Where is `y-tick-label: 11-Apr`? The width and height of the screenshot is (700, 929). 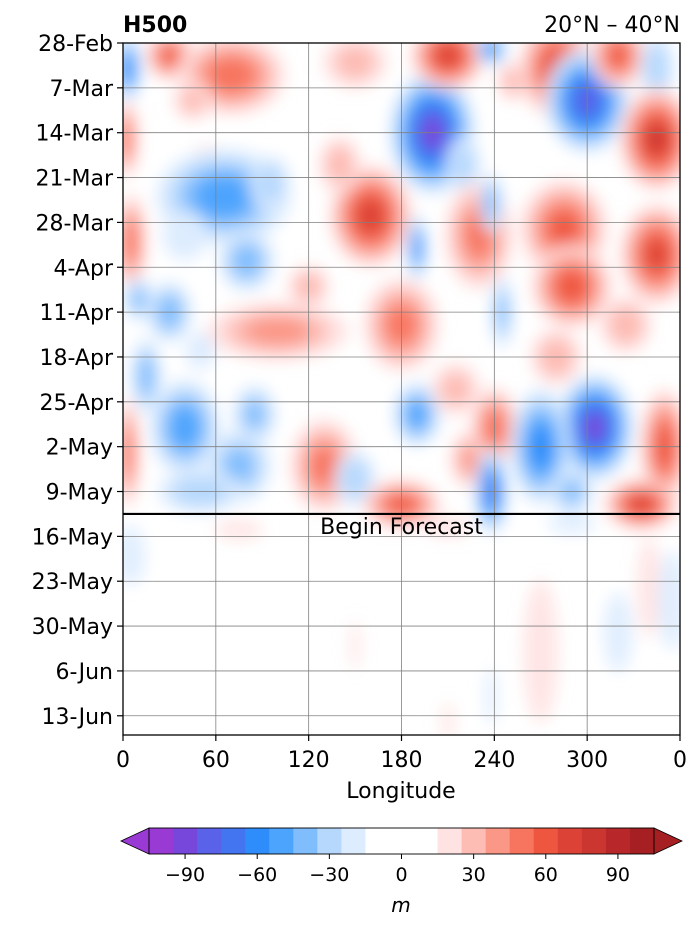 y-tick-label: 11-Apr is located at coordinates (76, 313).